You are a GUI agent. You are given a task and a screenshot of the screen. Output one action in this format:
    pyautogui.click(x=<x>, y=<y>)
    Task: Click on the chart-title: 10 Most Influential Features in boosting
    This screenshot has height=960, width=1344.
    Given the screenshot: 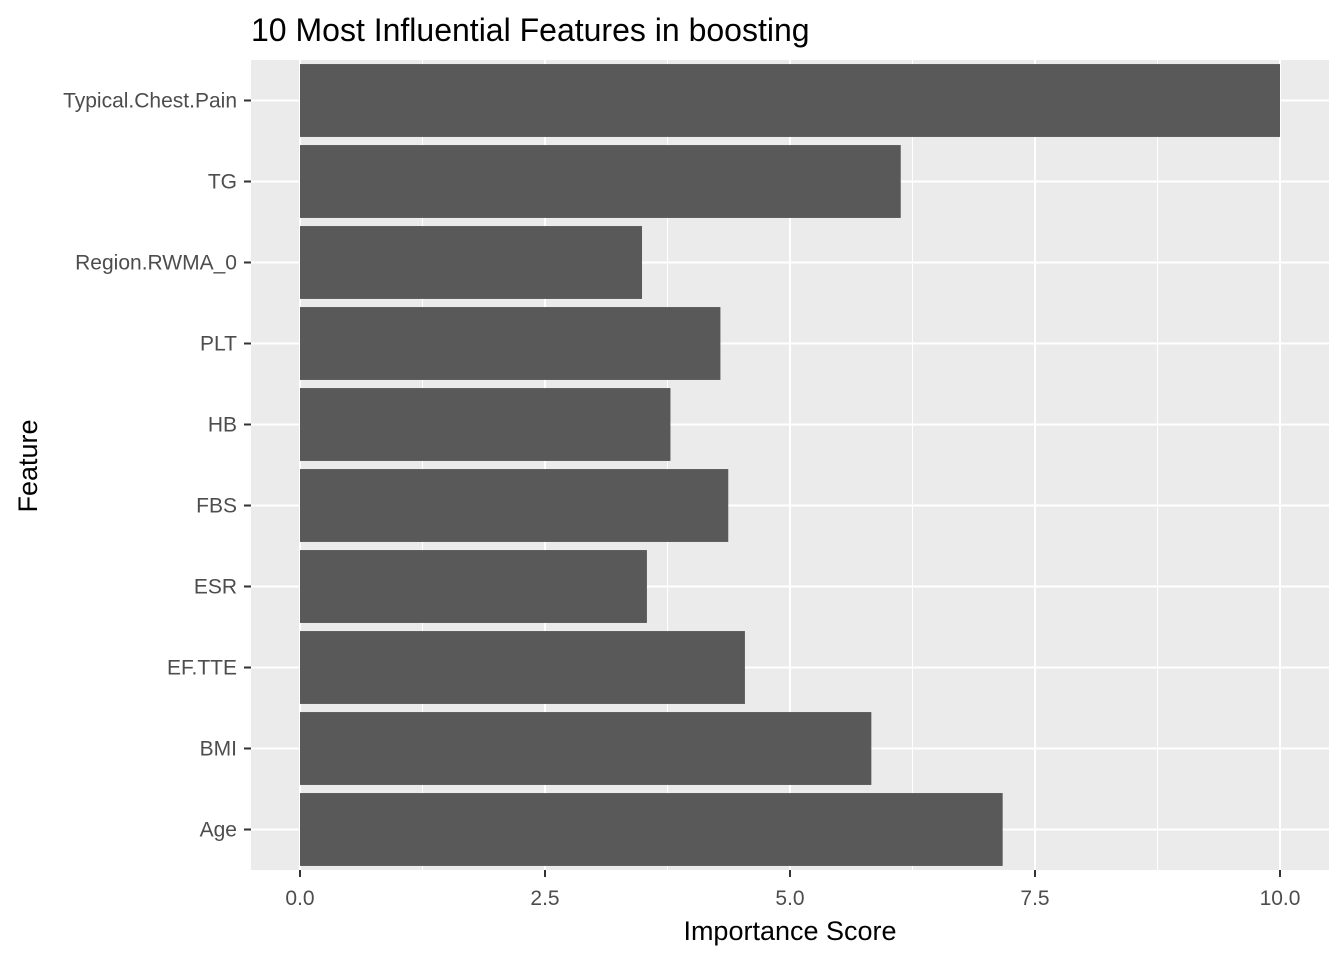 What is the action you would take?
    pyautogui.click(x=530, y=30)
    